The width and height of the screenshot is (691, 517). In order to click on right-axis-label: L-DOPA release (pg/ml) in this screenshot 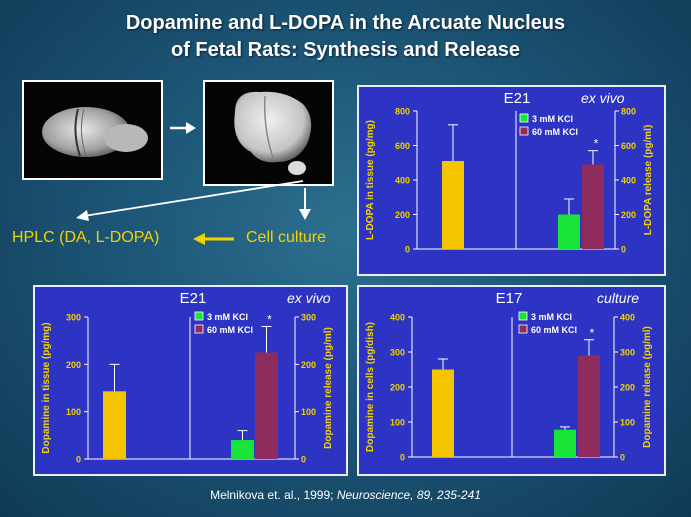, I will do `click(648, 180)`.